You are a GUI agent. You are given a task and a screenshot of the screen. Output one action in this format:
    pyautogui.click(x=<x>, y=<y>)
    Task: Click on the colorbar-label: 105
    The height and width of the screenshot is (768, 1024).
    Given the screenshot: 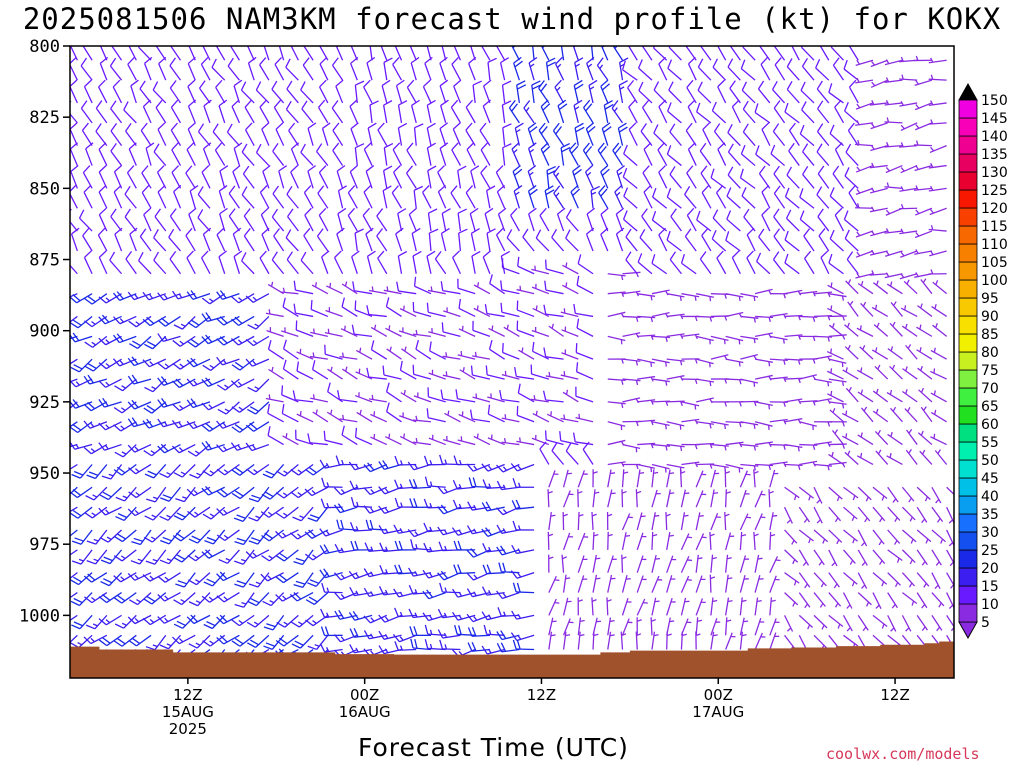 What is the action you would take?
    pyautogui.click(x=994, y=263)
    